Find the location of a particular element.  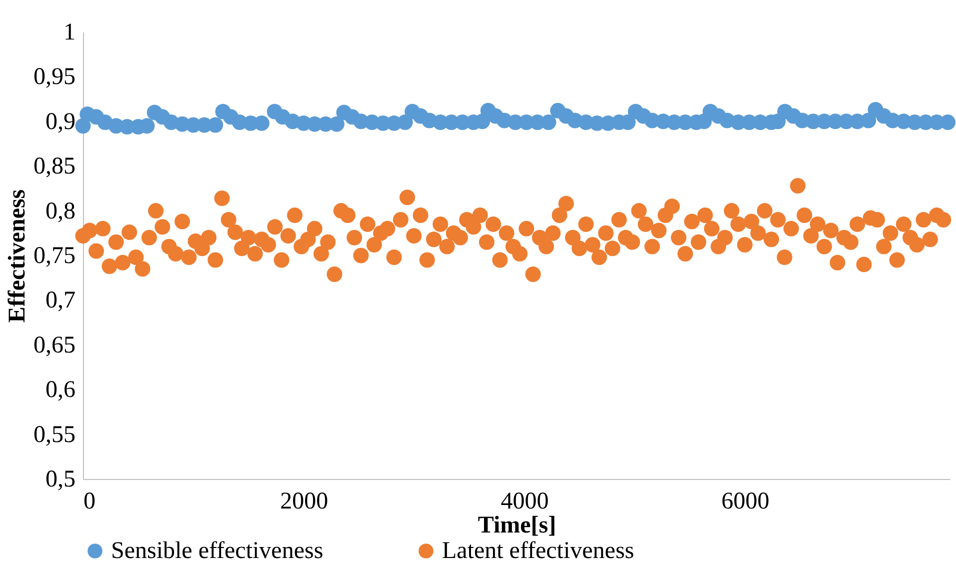

y-tick-label: 0,9 is located at coordinates (61, 121).